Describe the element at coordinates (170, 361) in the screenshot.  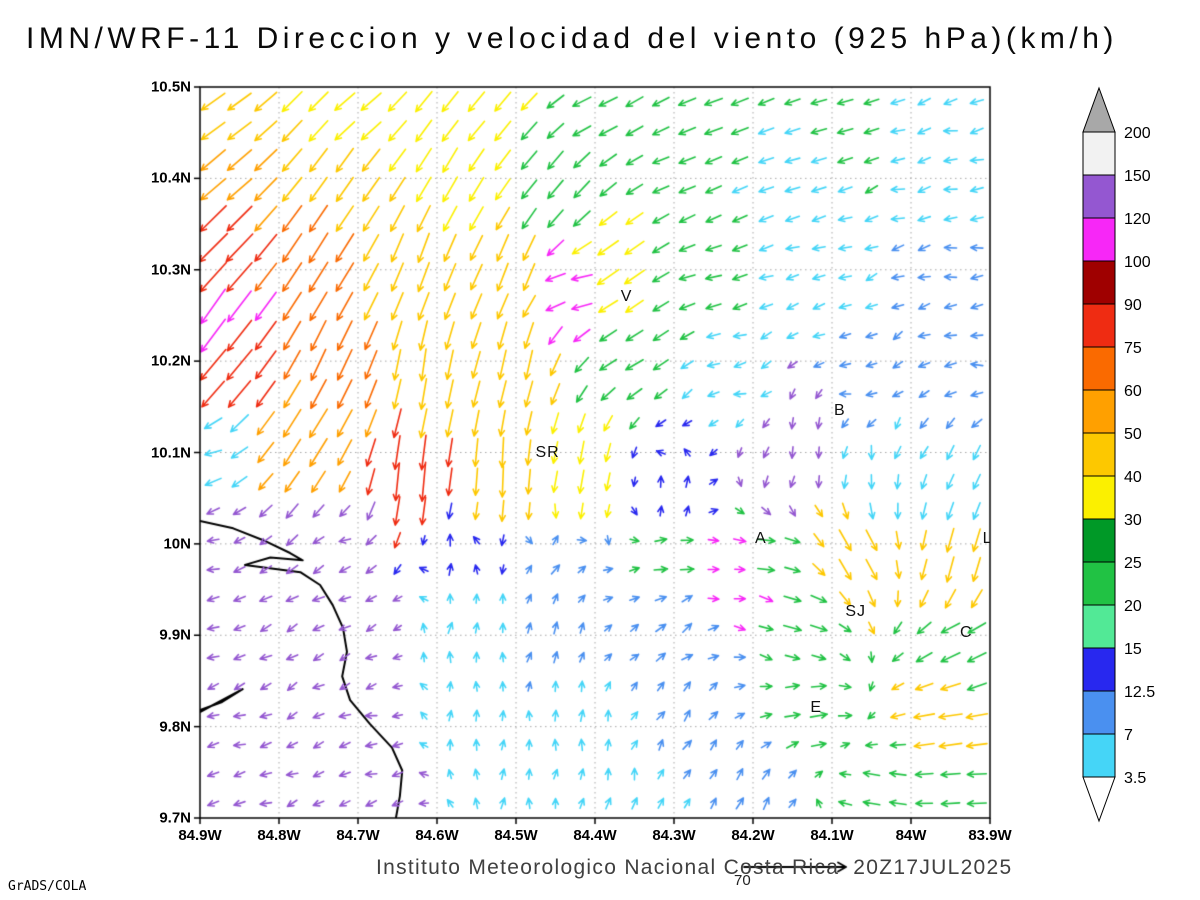
I see `y-tick-label: 10.2N` at that location.